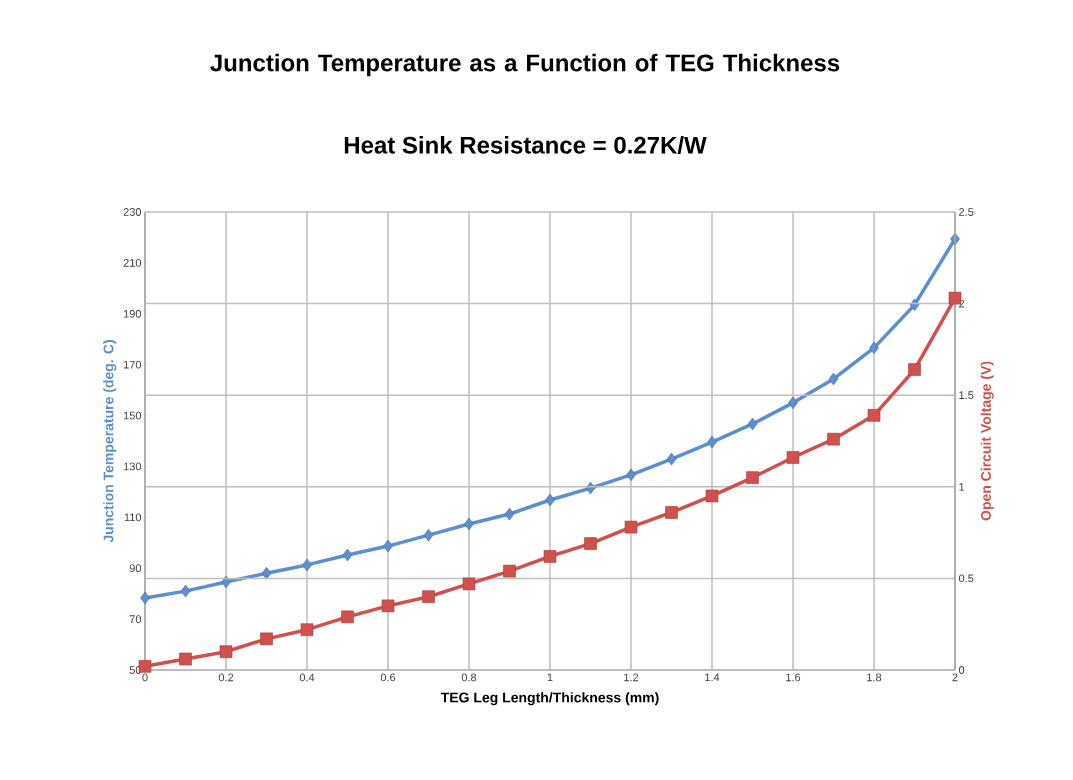 The width and height of the screenshot is (1073, 780). Describe the element at coordinates (987, 441) in the screenshot. I see `y2-axis-title: Open Circuit Voltage (V)` at that location.